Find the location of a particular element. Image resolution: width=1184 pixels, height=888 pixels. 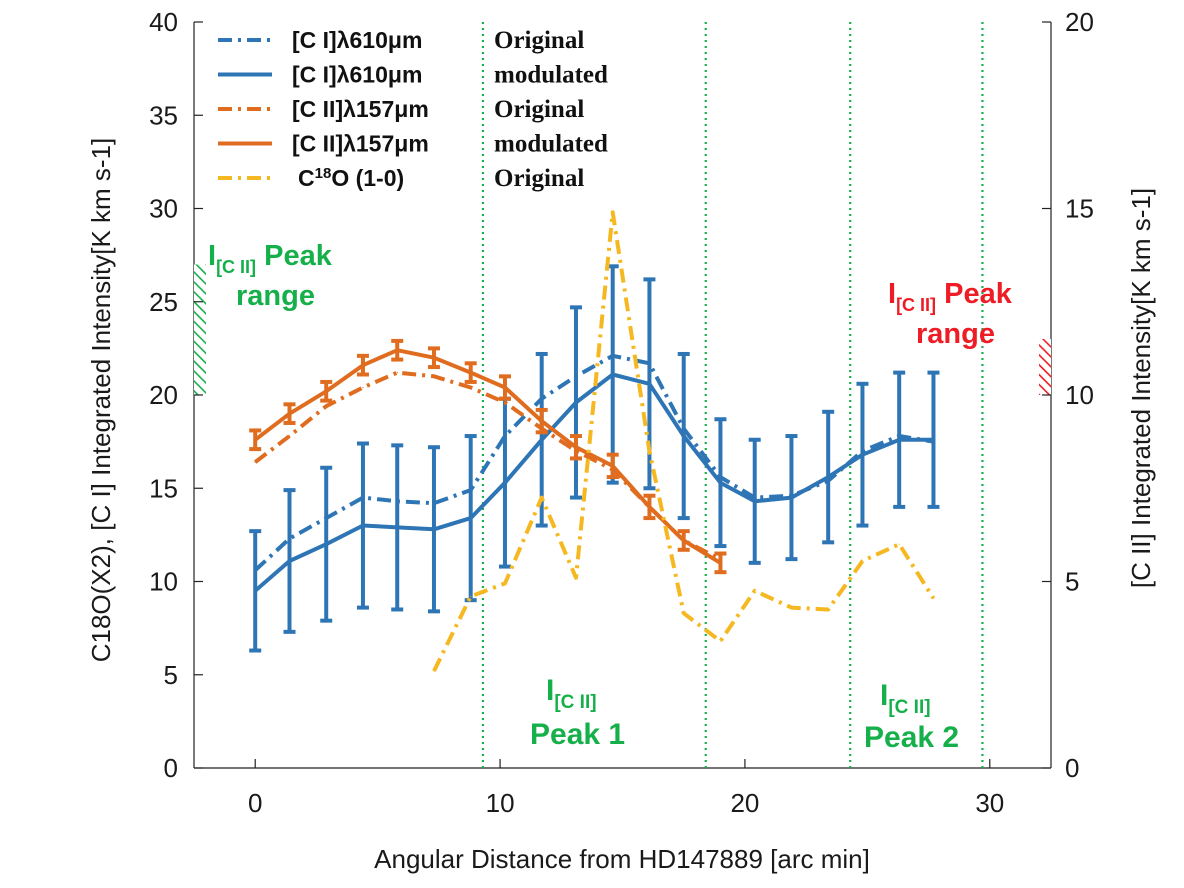

annotation-2-line2: range is located at coordinates (955, 334).